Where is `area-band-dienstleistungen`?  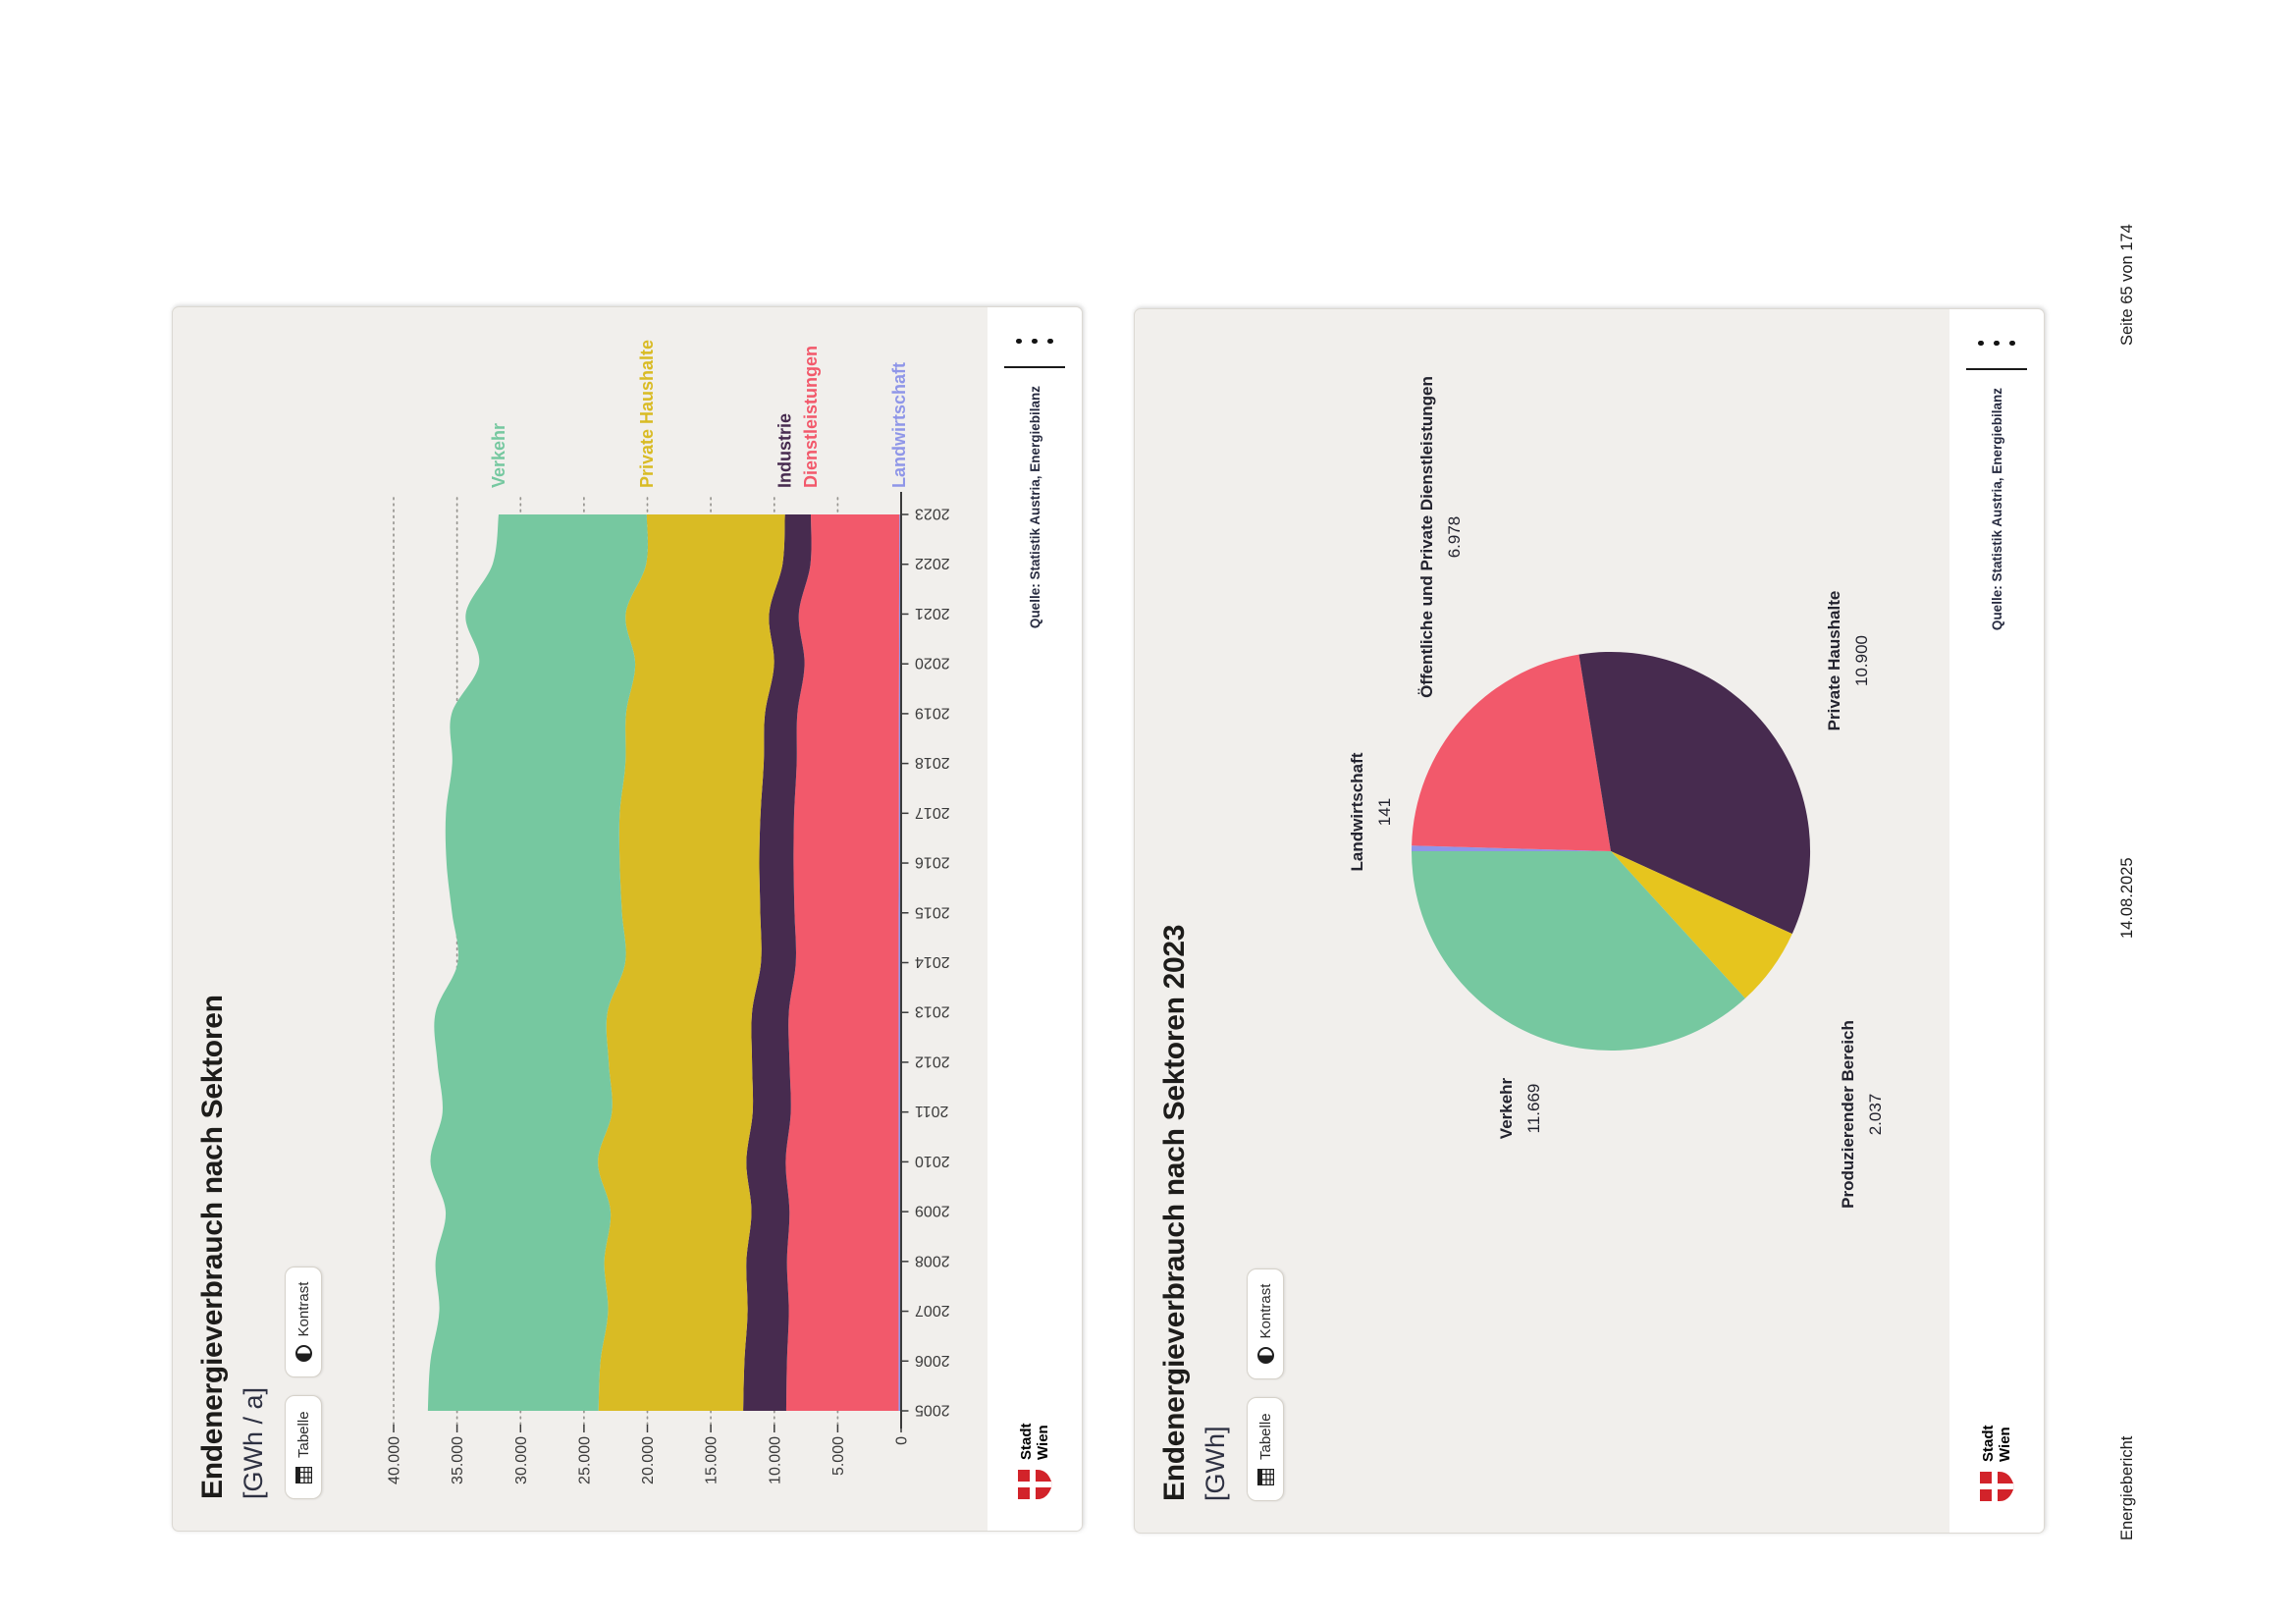 area-band-dienstleistungen is located at coordinates (843, 962).